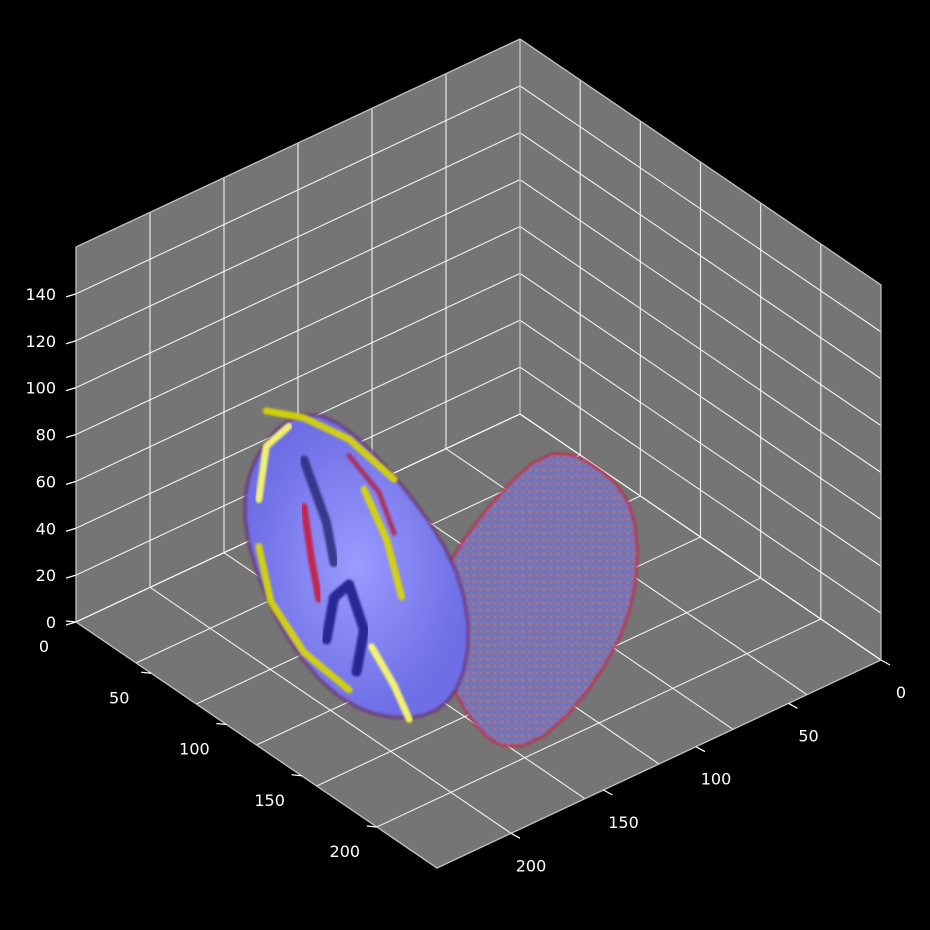 This screenshot has width=930, height=930. Describe the element at coordinates (269, 800) in the screenshot. I see `y-tick-label: 150` at that location.